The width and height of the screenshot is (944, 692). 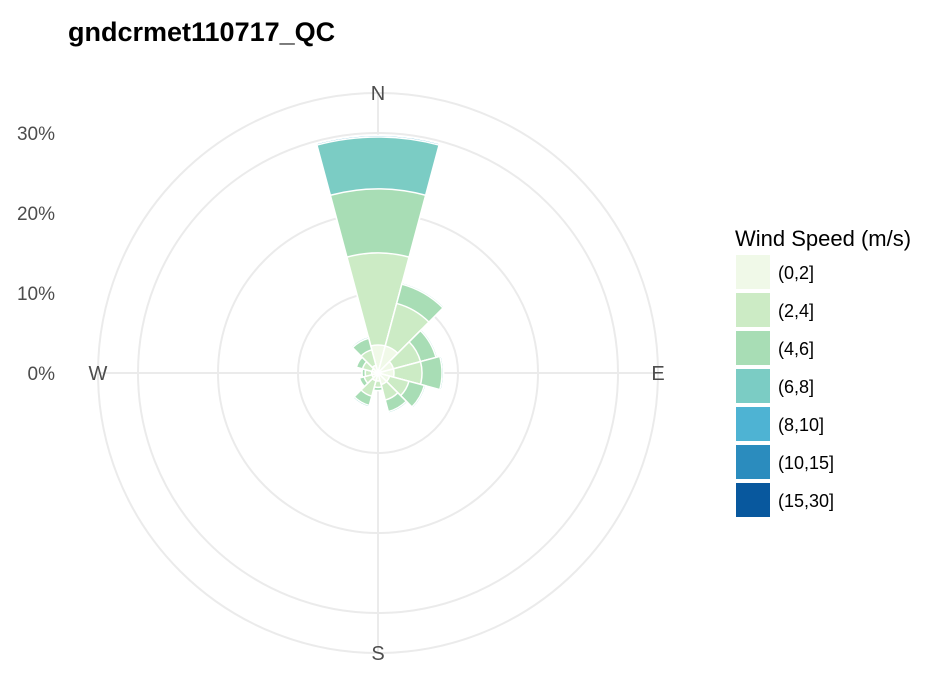 I want to click on direction-label-e: E, so click(x=657, y=374).